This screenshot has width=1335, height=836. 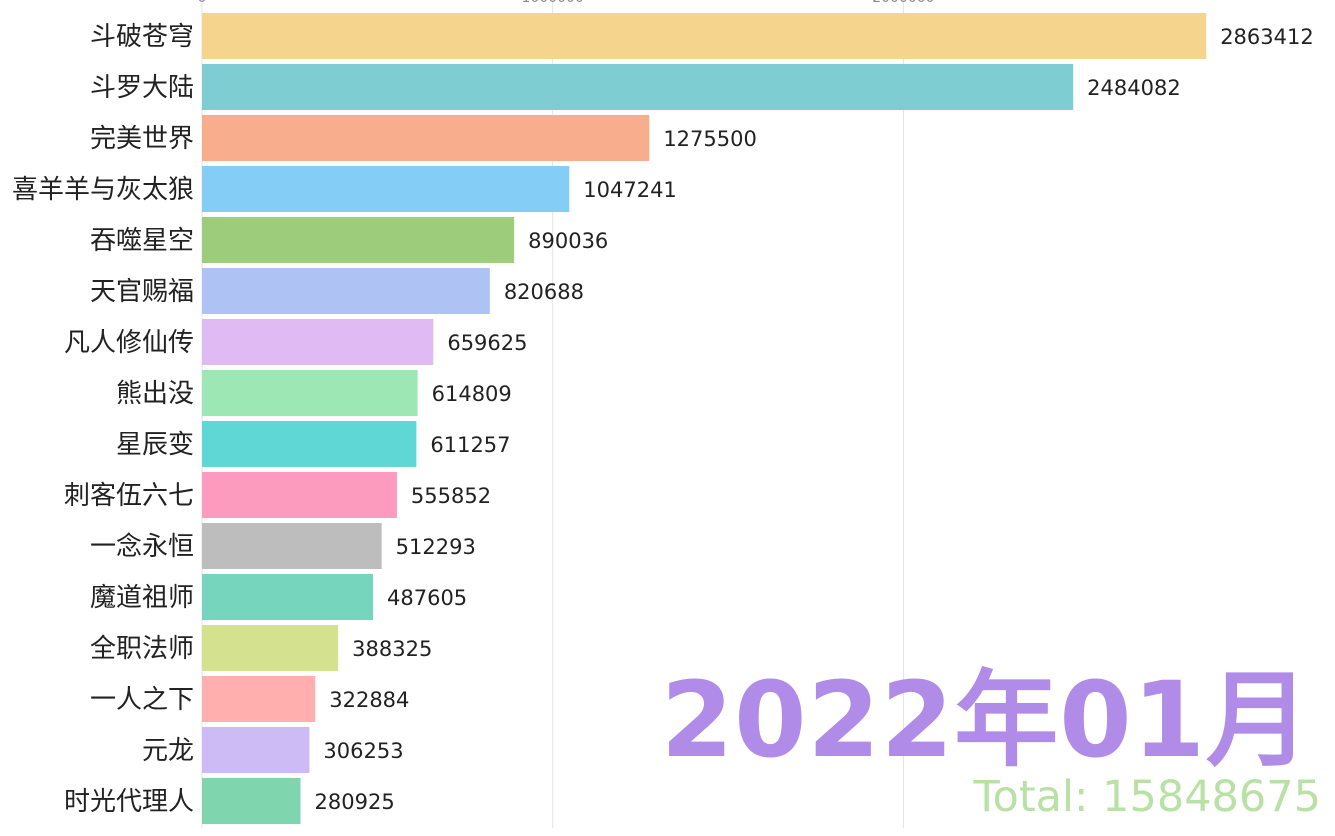 What do you see at coordinates (142, 700) in the screenshot?
I see `category-label: 一人之下` at bounding box center [142, 700].